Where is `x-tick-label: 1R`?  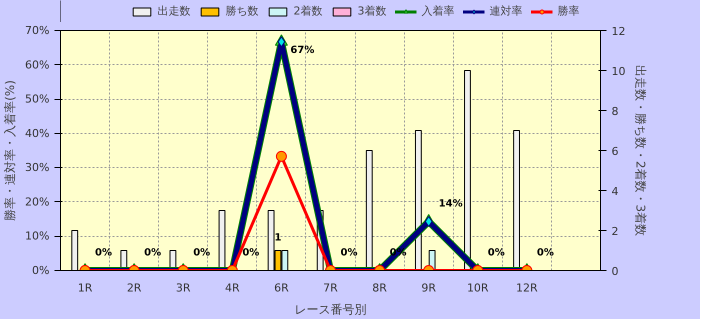 x-tick-label: 1R is located at coordinates (85, 288).